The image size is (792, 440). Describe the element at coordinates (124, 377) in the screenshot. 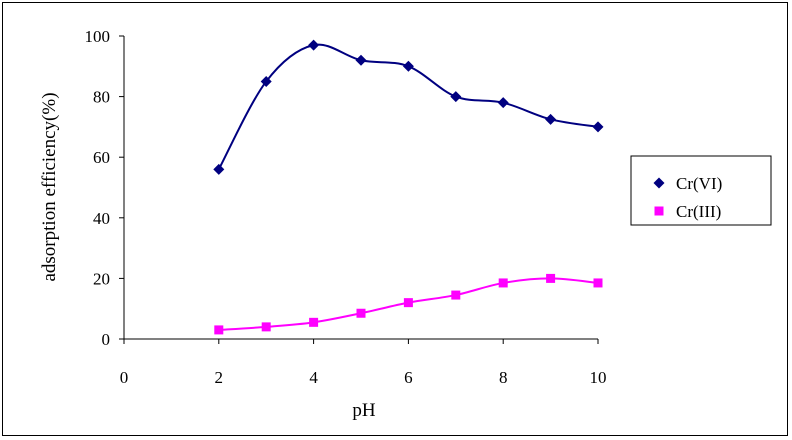

I see `x-tick-label: 0` at that location.